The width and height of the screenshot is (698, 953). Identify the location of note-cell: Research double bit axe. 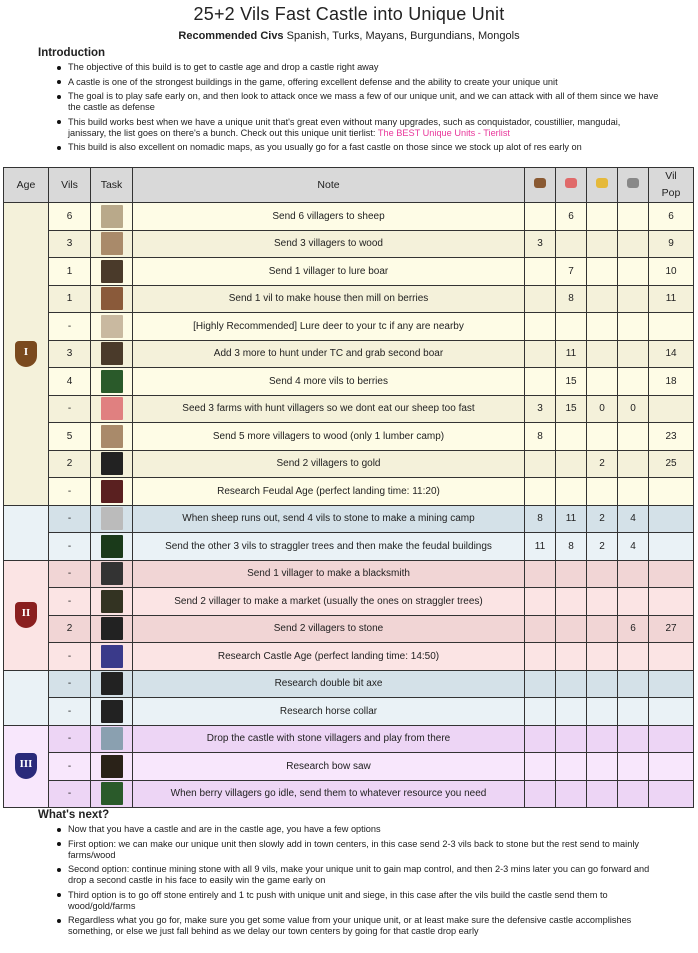
(328, 683).